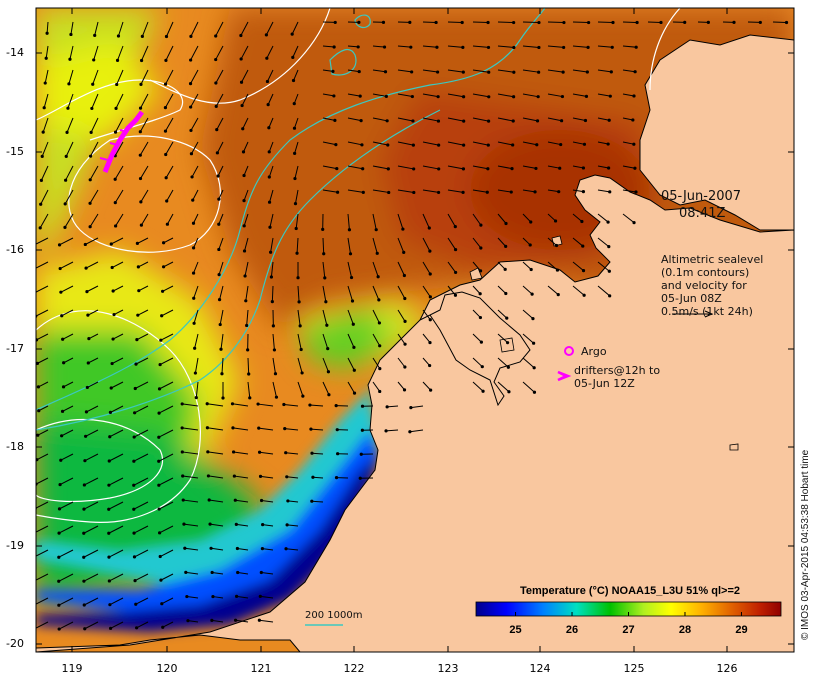 The image size is (820, 680). What do you see at coordinates (15, 52) in the screenshot?
I see `lat-tick-label: -14` at bounding box center [15, 52].